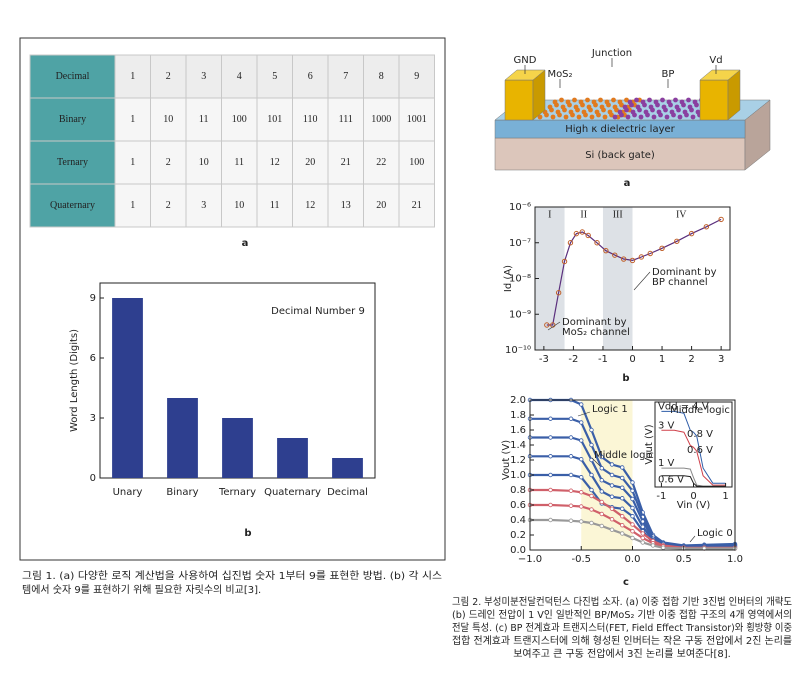  Describe the element at coordinates (318, 311) in the screenshot. I see `chart-title: Decimal Number 9` at that location.